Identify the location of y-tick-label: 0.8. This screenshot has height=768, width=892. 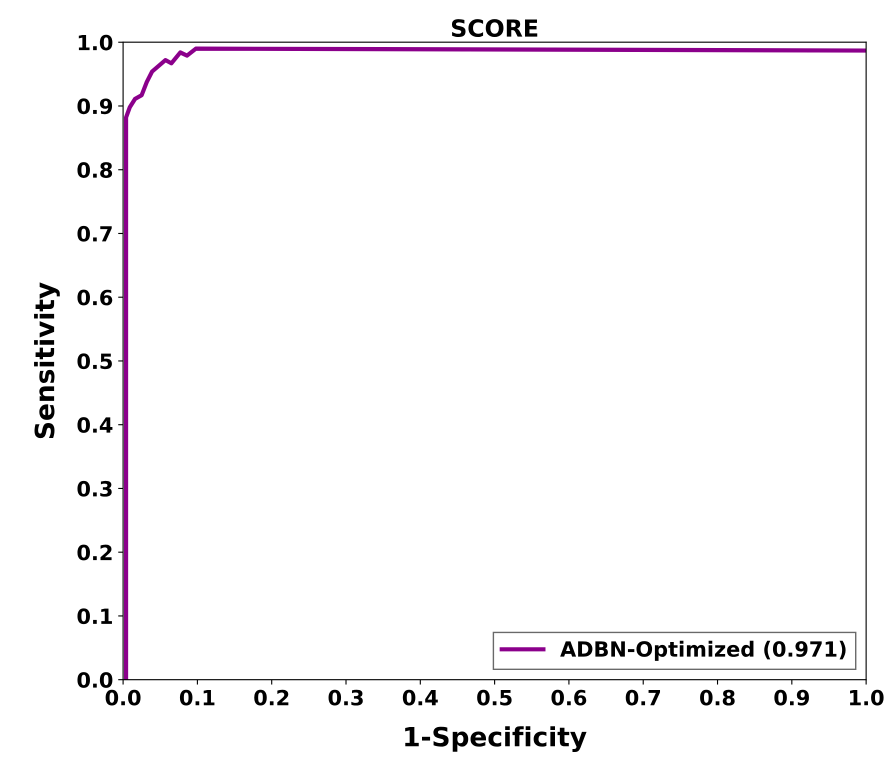
(94, 170).